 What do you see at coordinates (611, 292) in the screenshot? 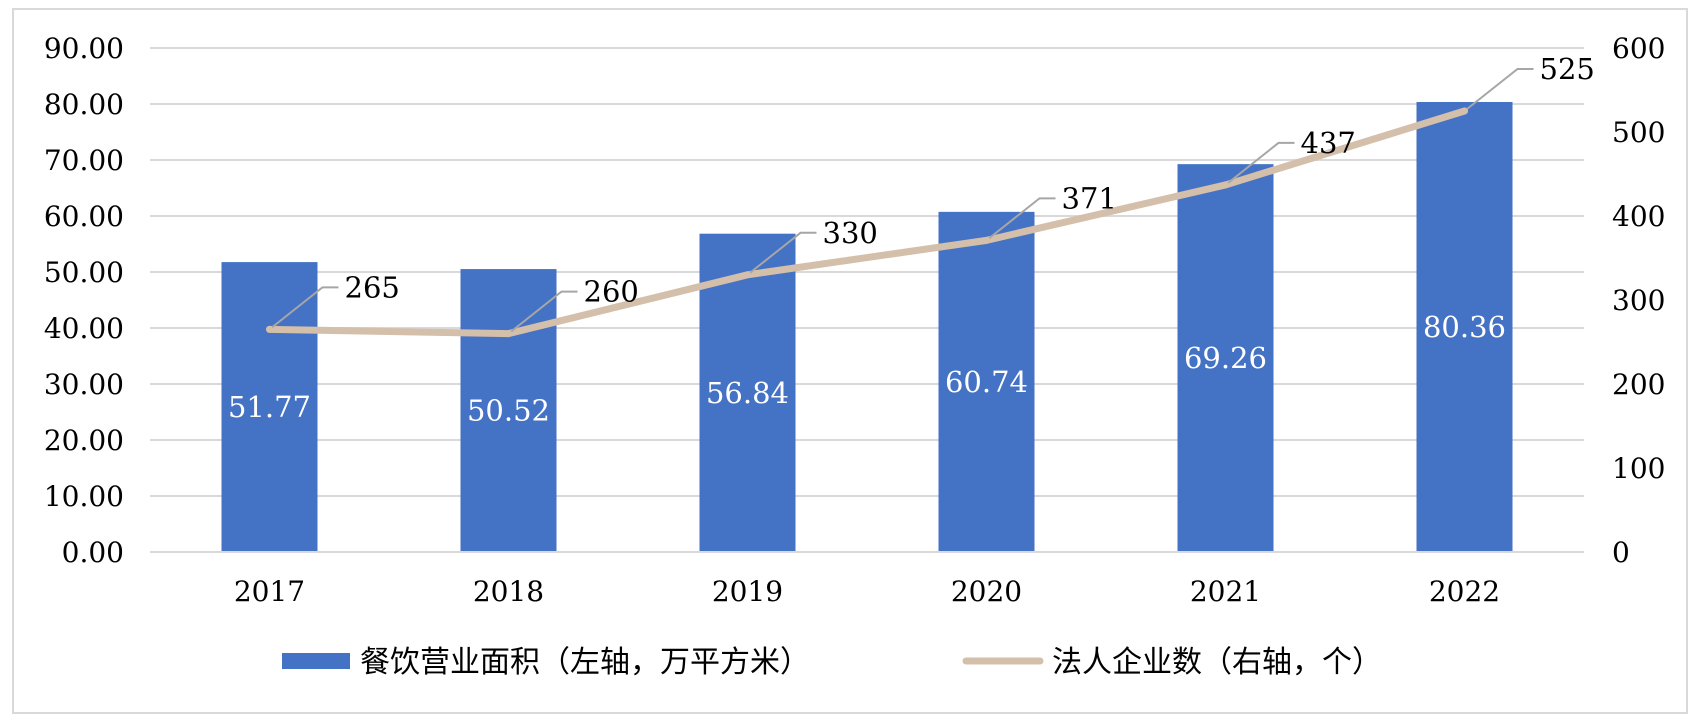
I see `line-value-label: 260` at bounding box center [611, 292].